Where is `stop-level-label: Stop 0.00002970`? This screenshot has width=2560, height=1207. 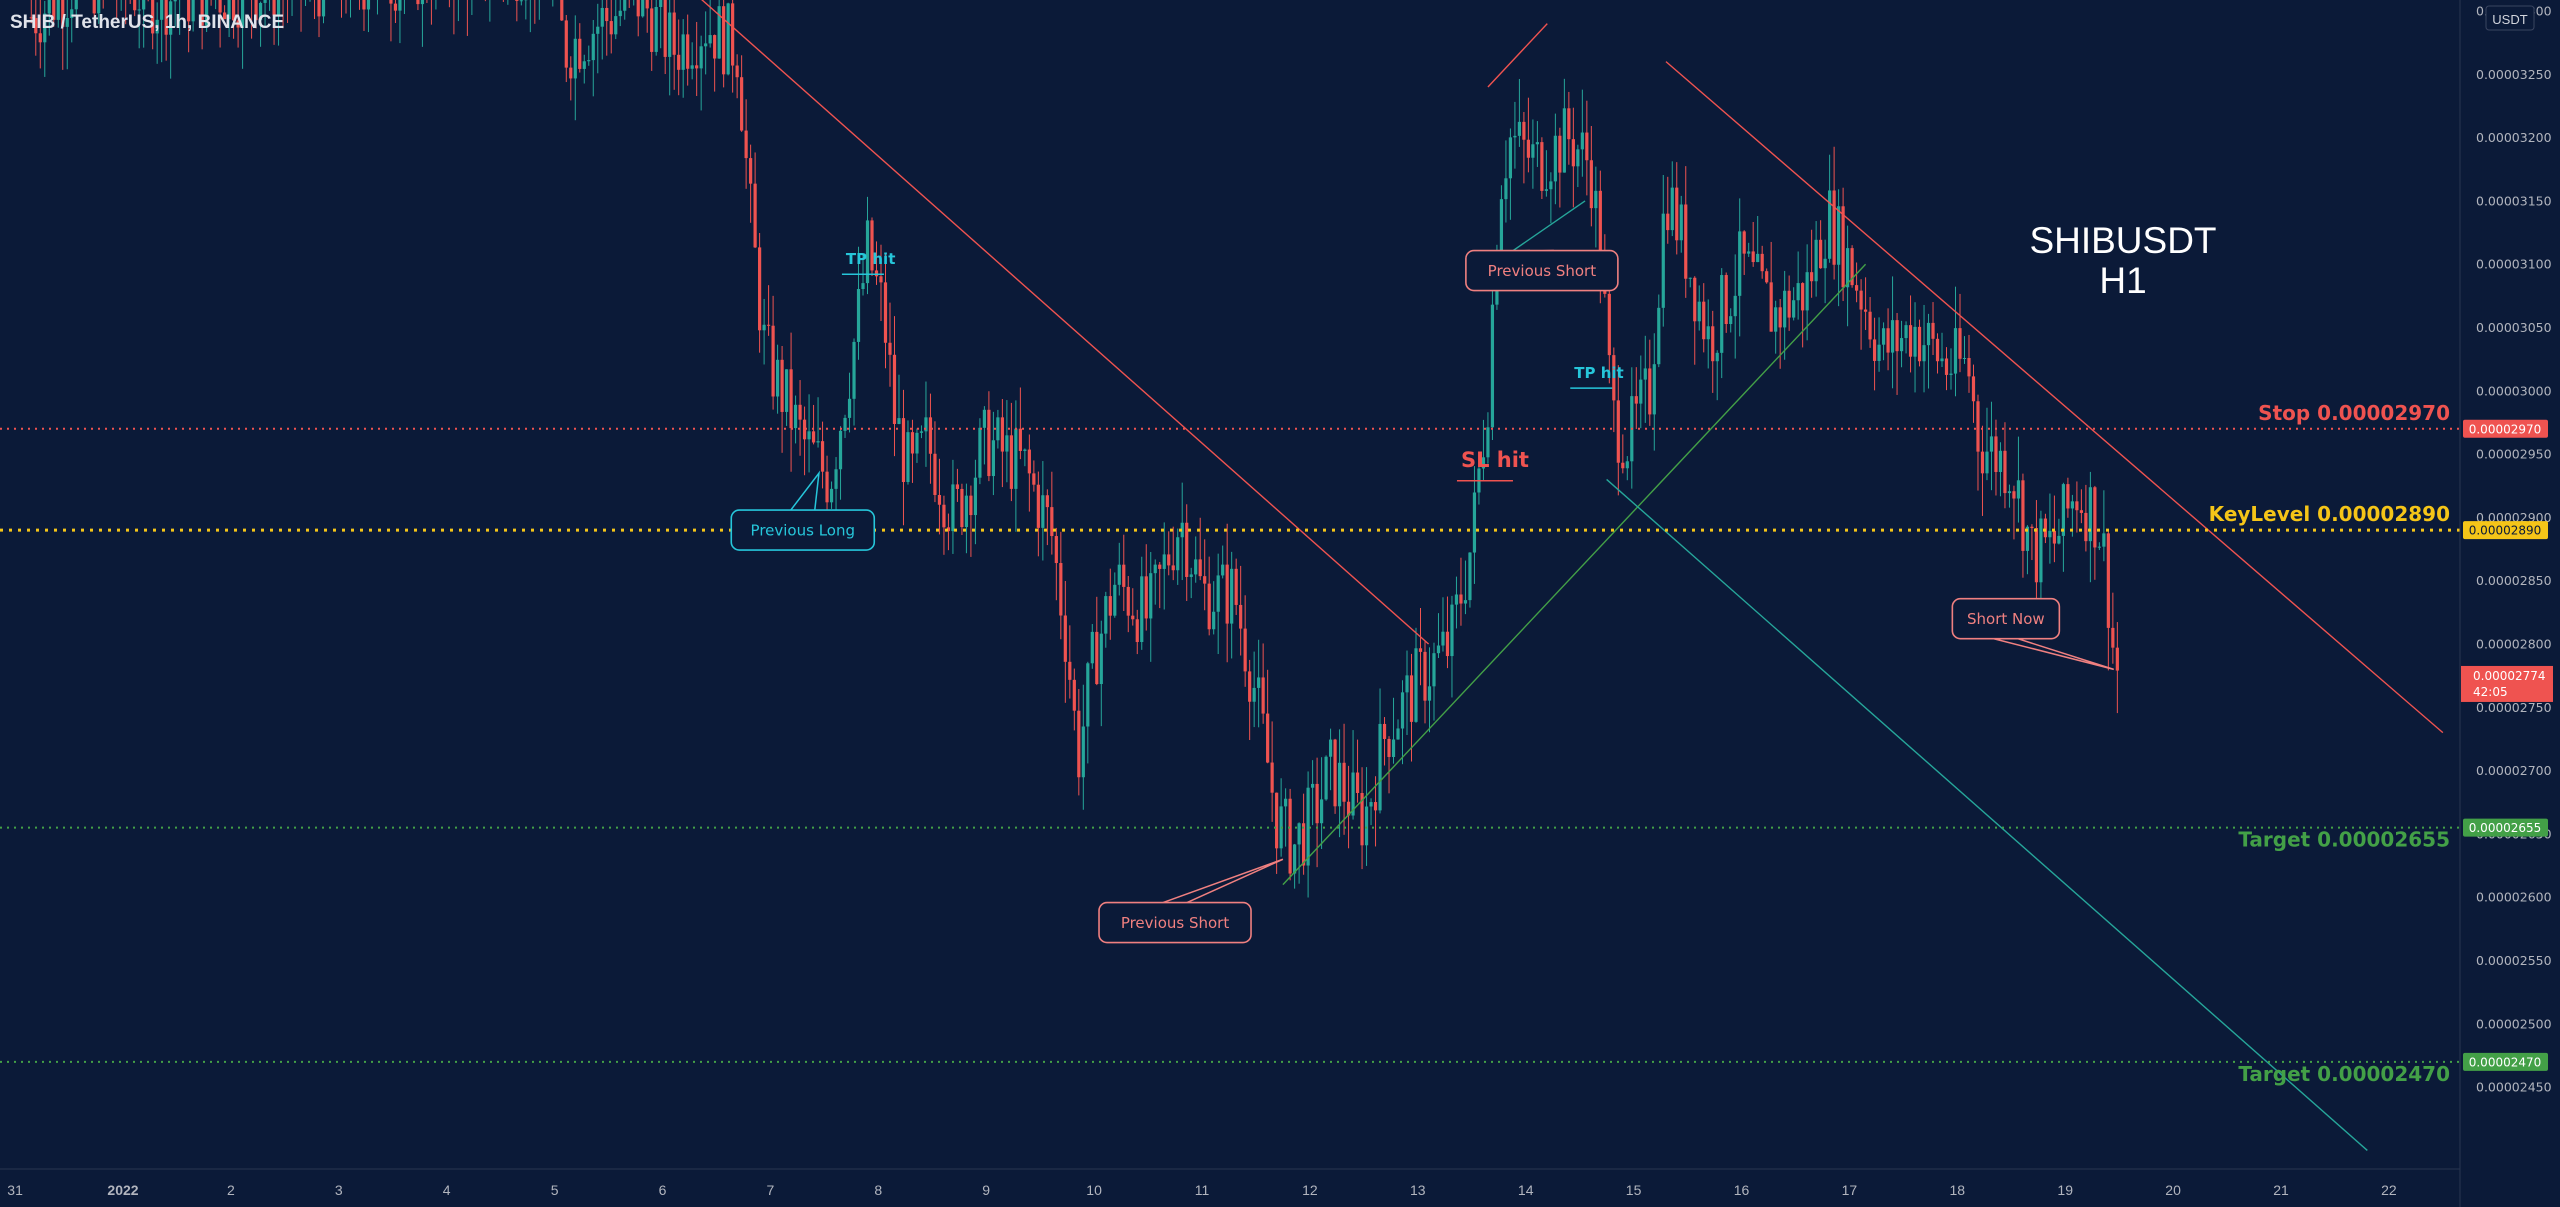 stop-level-label: Stop 0.00002970 is located at coordinates (2354, 413).